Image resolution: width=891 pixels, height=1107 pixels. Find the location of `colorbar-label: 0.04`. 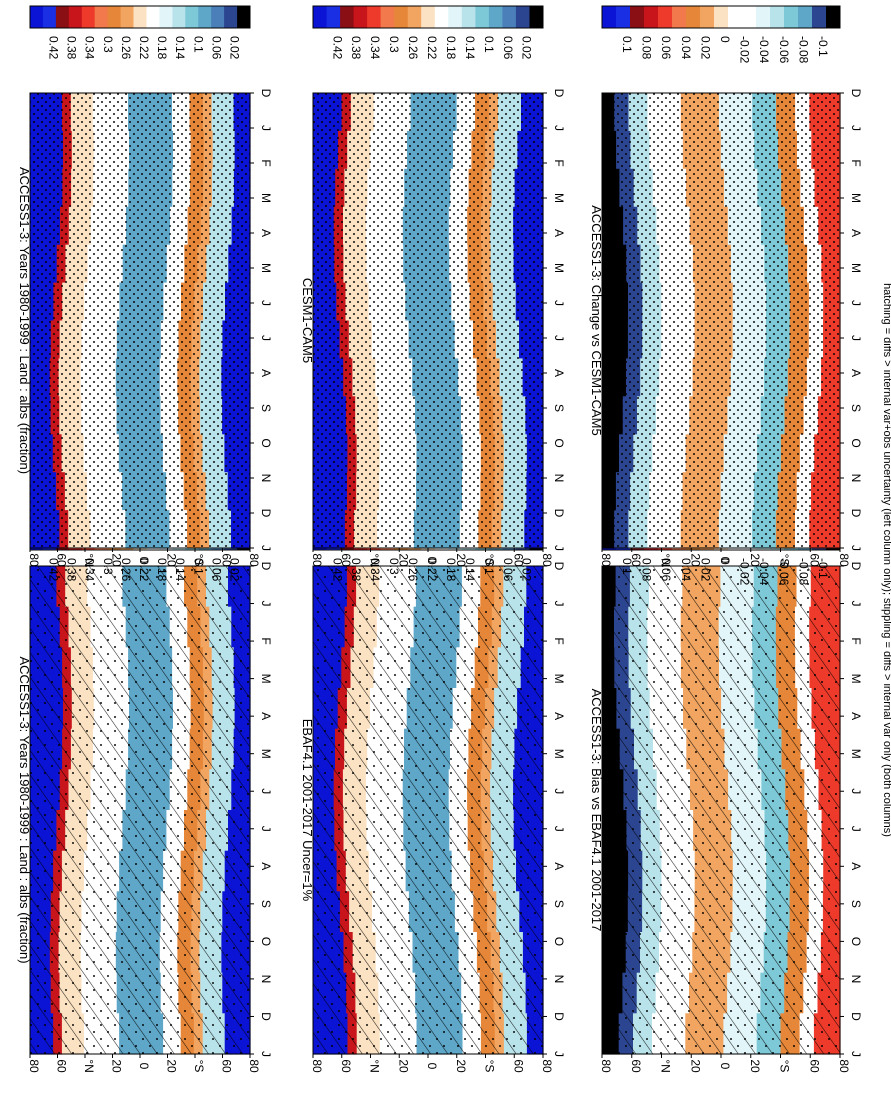

colorbar-label: 0.04 is located at coordinates (686, 570).